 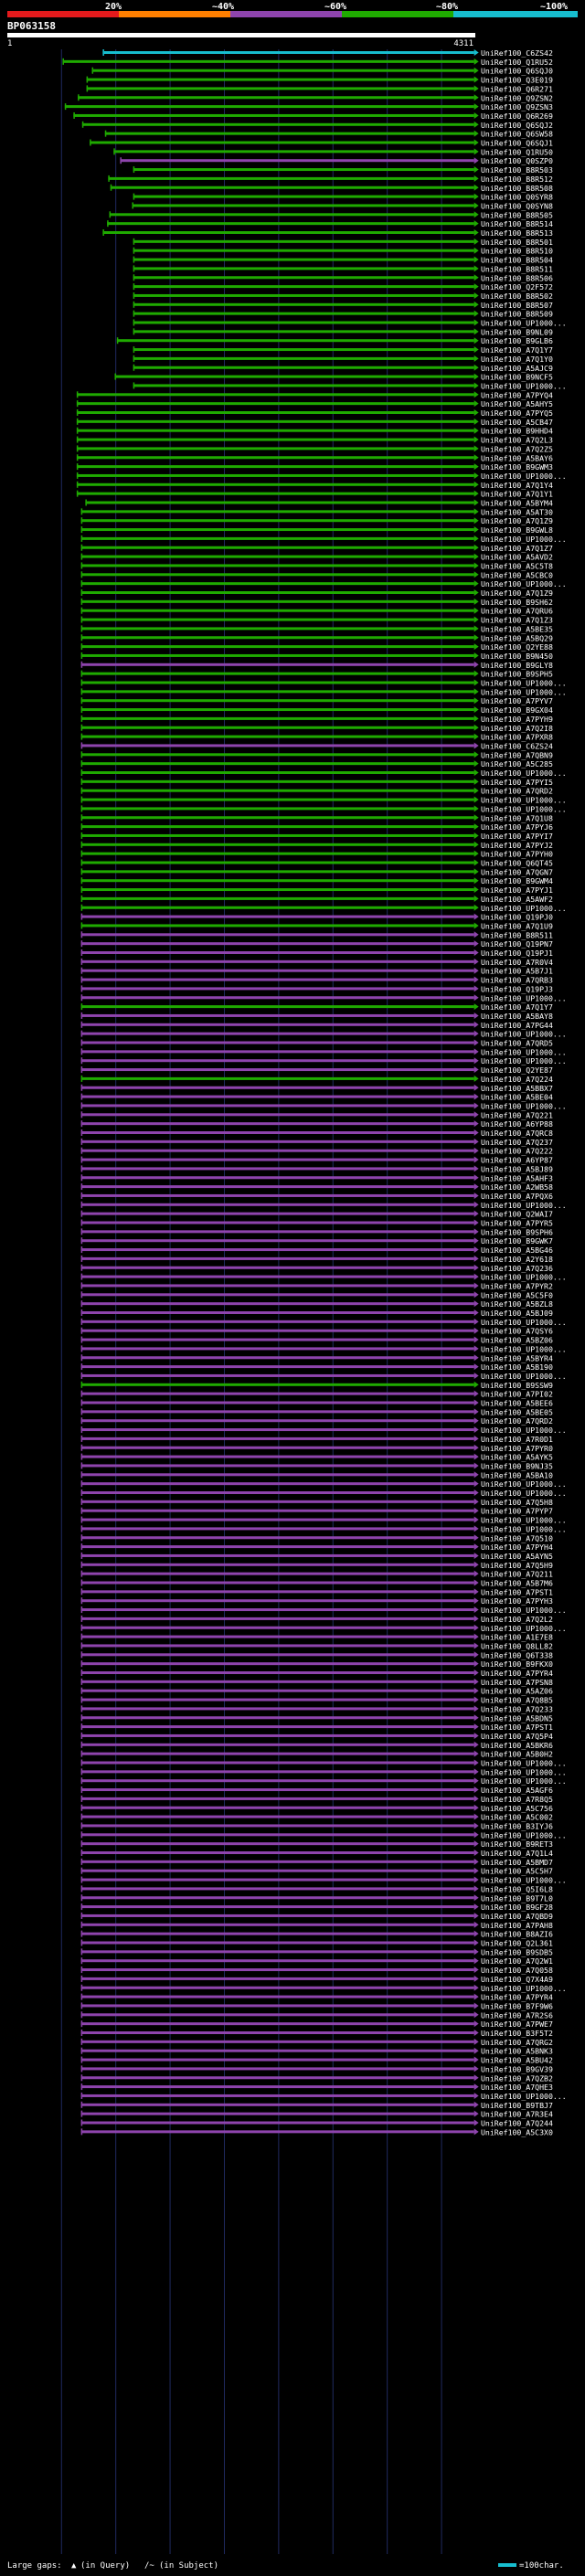 I want to click on hit-row: UniRef100_A7PYR5, so click(x=316, y=1223).